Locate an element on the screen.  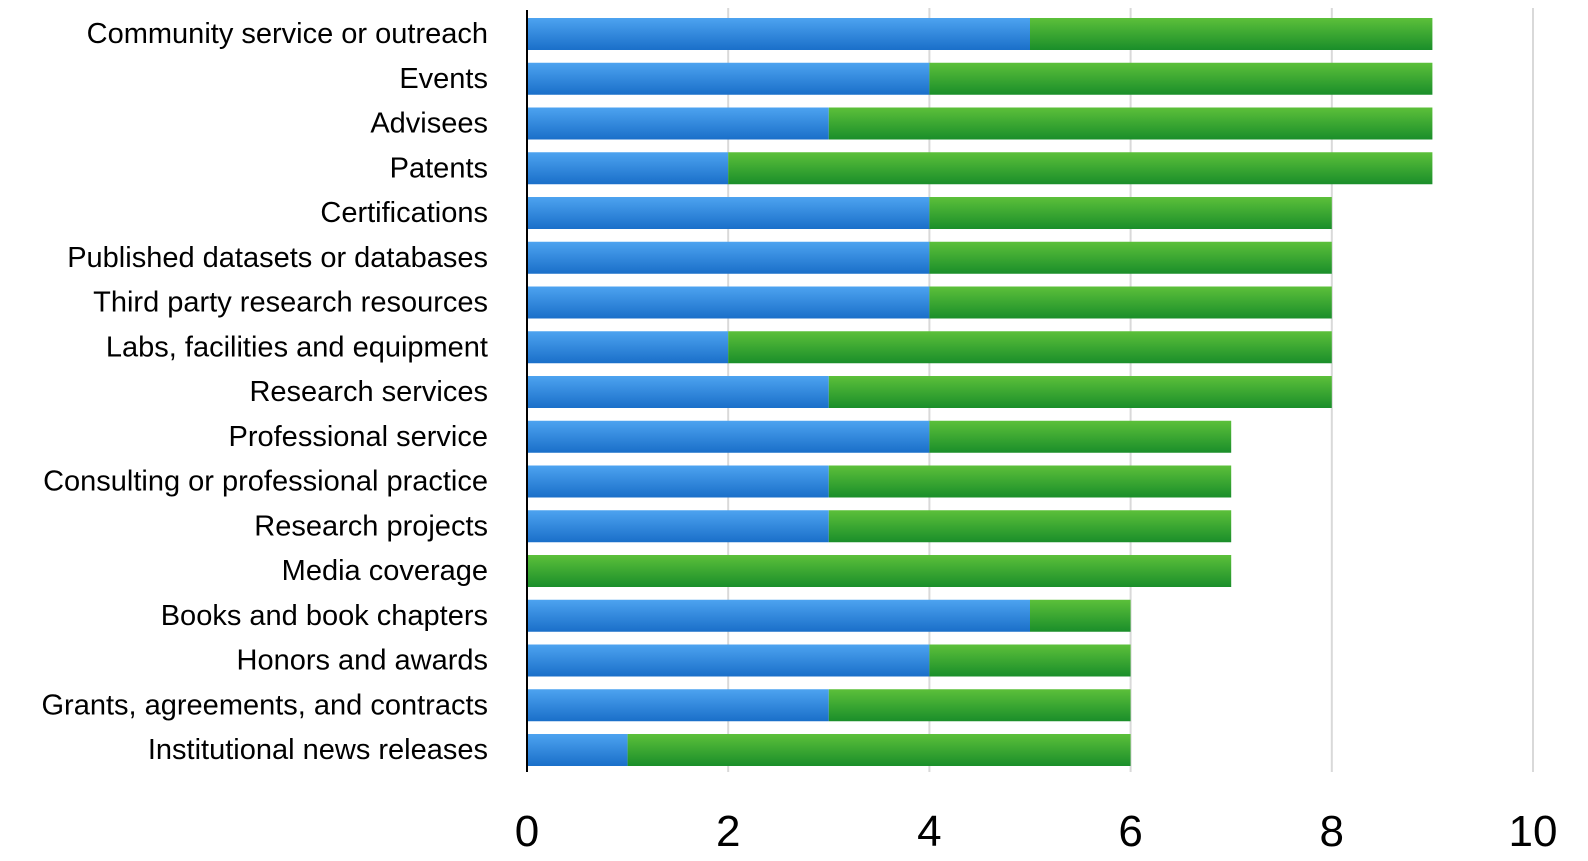
x-tick-label: 4 is located at coordinates (929, 831).